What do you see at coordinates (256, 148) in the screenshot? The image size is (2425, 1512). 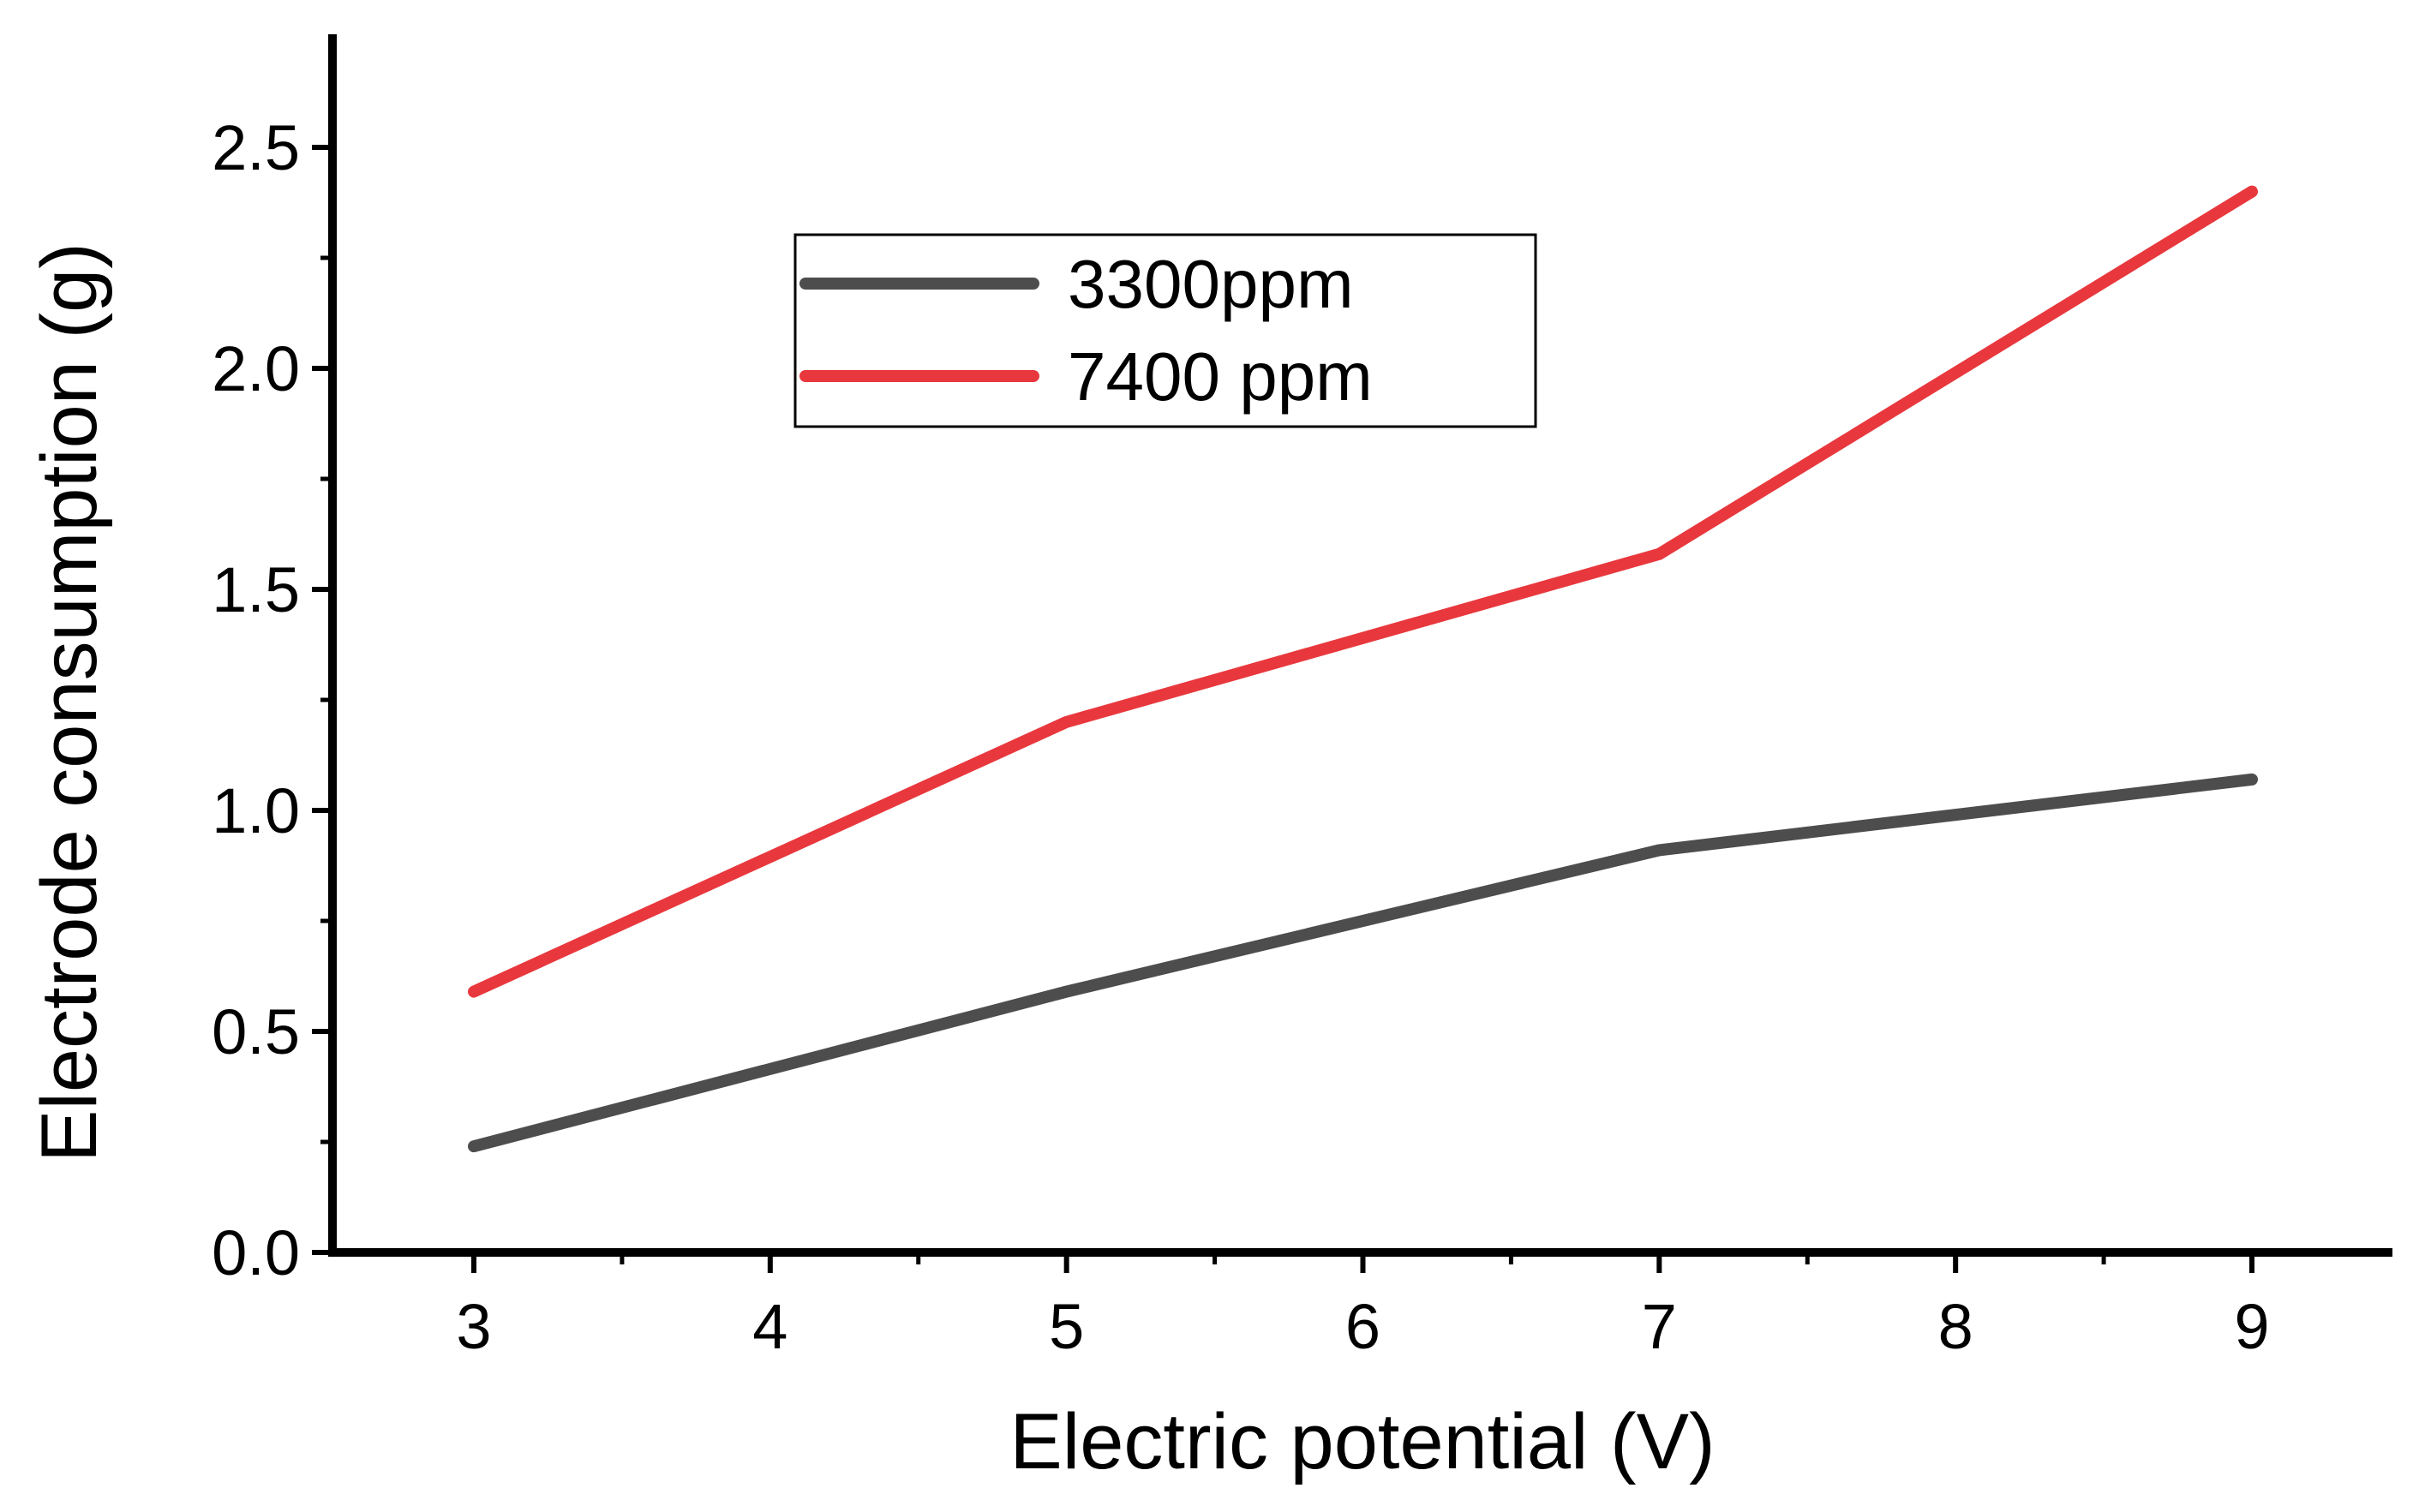 I see `y-tick-label: 2.5` at bounding box center [256, 148].